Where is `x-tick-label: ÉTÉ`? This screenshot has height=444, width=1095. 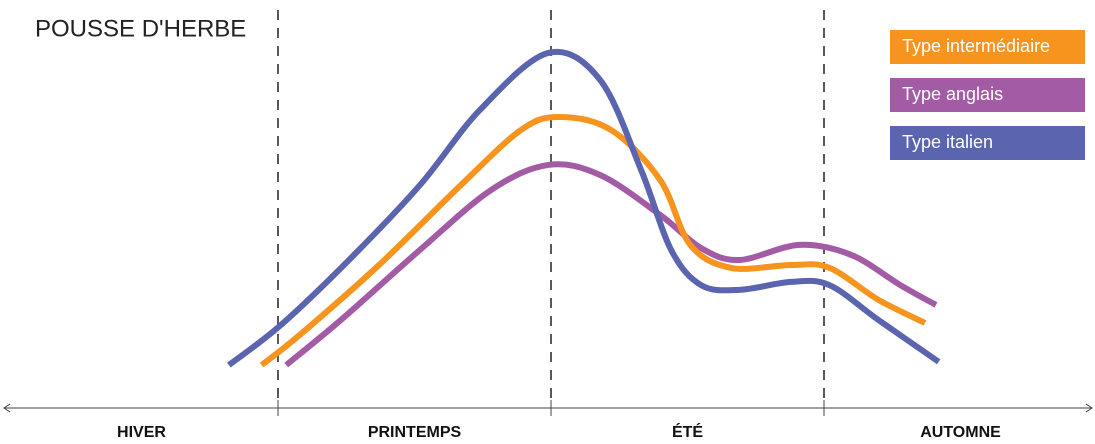
x-tick-label: ÉTÉ is located at coordinates (687, 431).